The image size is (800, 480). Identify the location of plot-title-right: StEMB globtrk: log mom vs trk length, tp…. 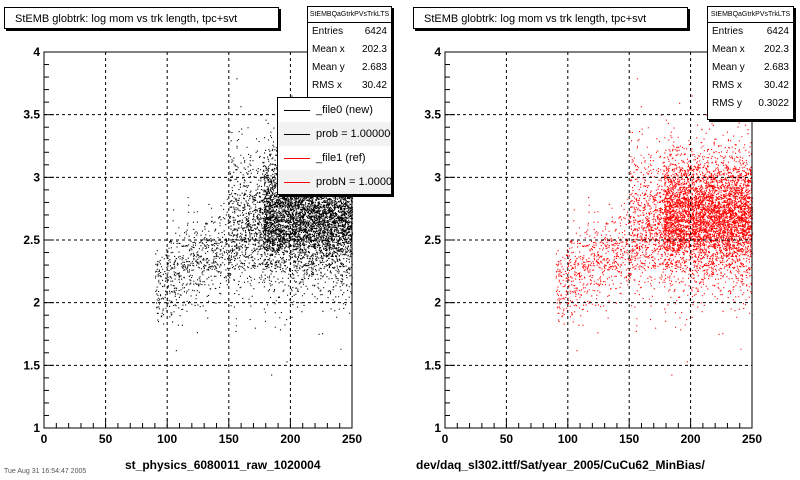
(550, 18).